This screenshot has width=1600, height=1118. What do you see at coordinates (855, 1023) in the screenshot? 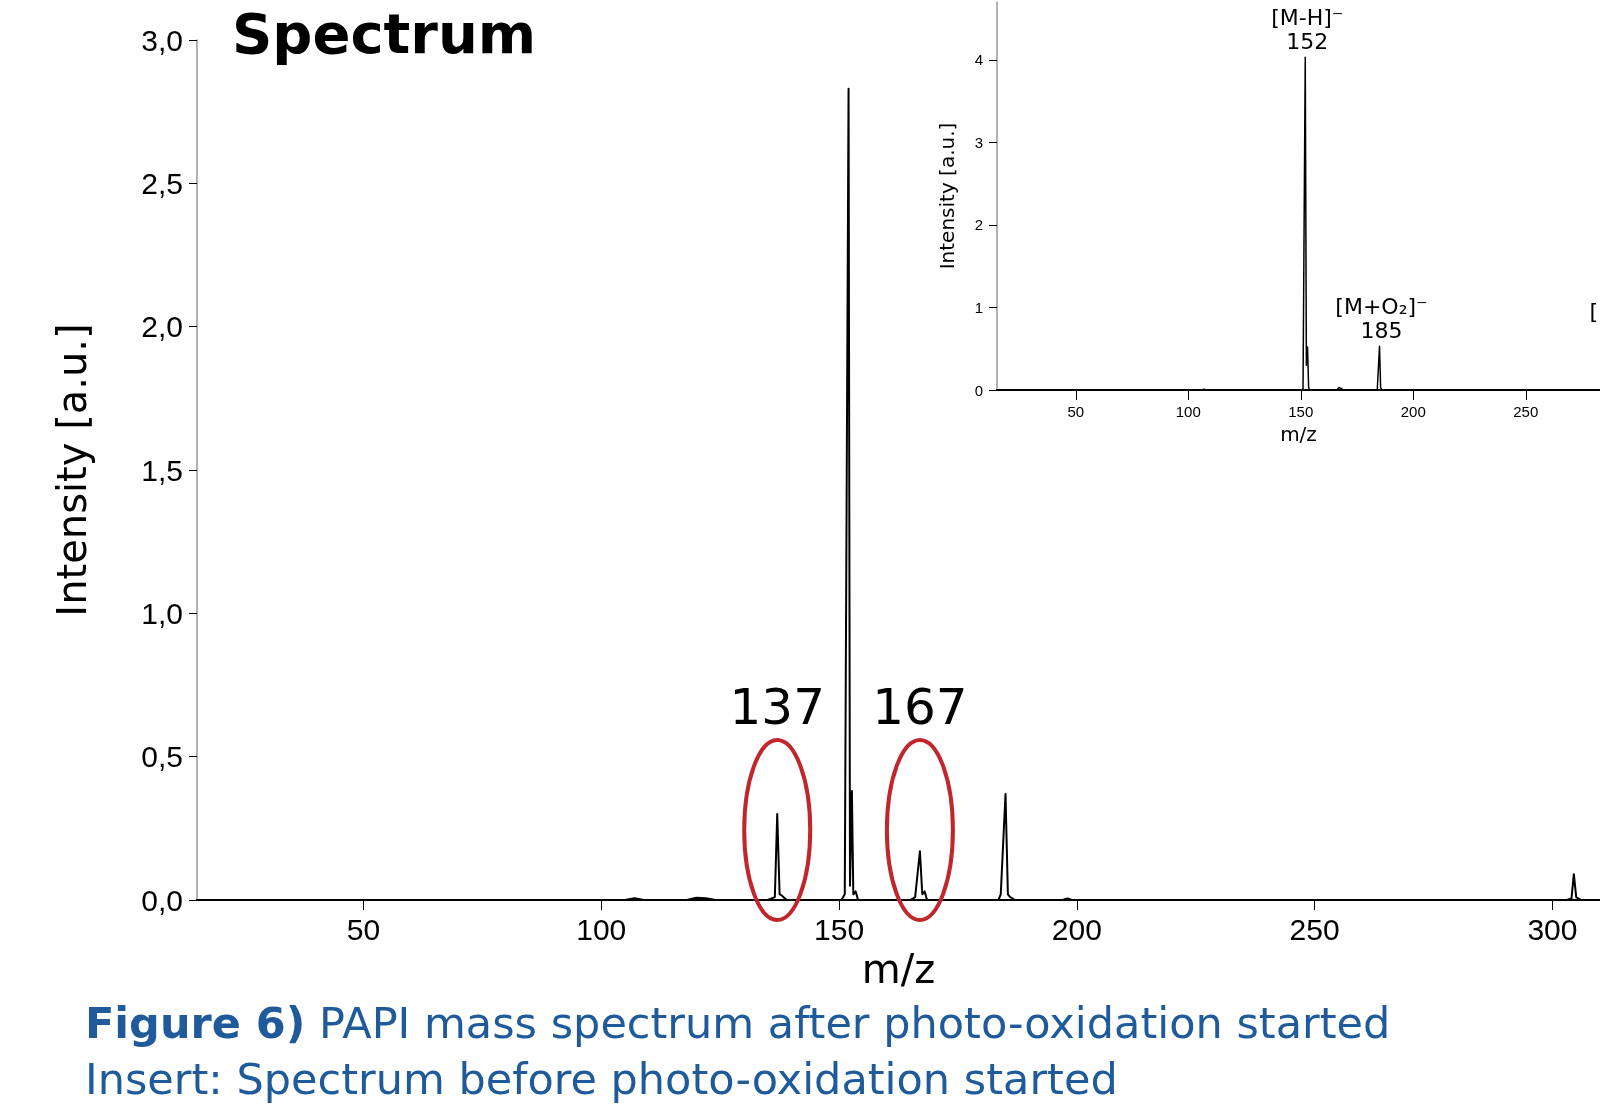
I see `text: PAPI mass spectrum after photo-oxidation started` at bounding box center [855, 1023].